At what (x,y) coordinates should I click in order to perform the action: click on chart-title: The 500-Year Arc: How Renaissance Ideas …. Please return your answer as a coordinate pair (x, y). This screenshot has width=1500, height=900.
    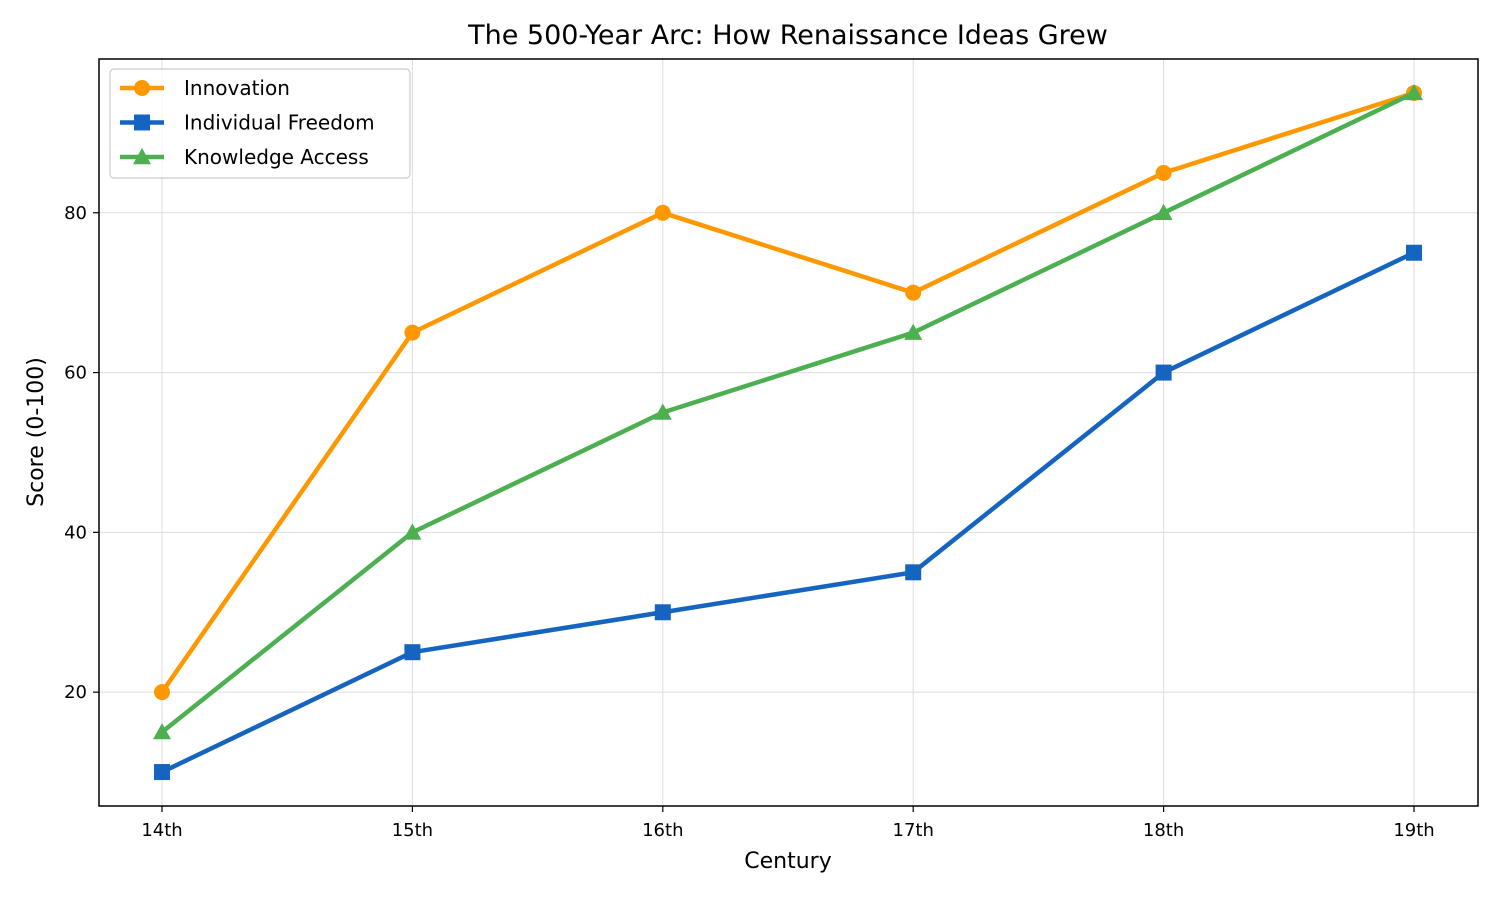
    Looking at the image, I should click on (787, 35).